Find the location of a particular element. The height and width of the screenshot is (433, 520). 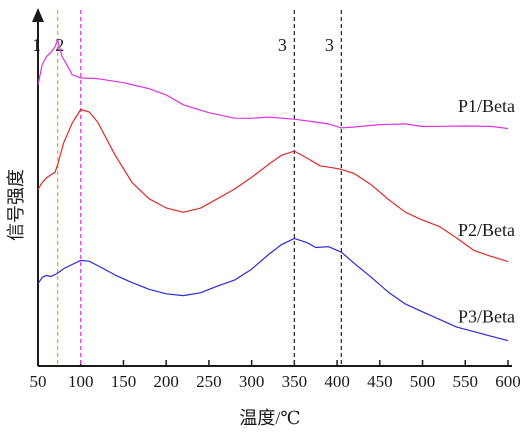

x-tick-label: 500 is located at coordinates (423, 381).